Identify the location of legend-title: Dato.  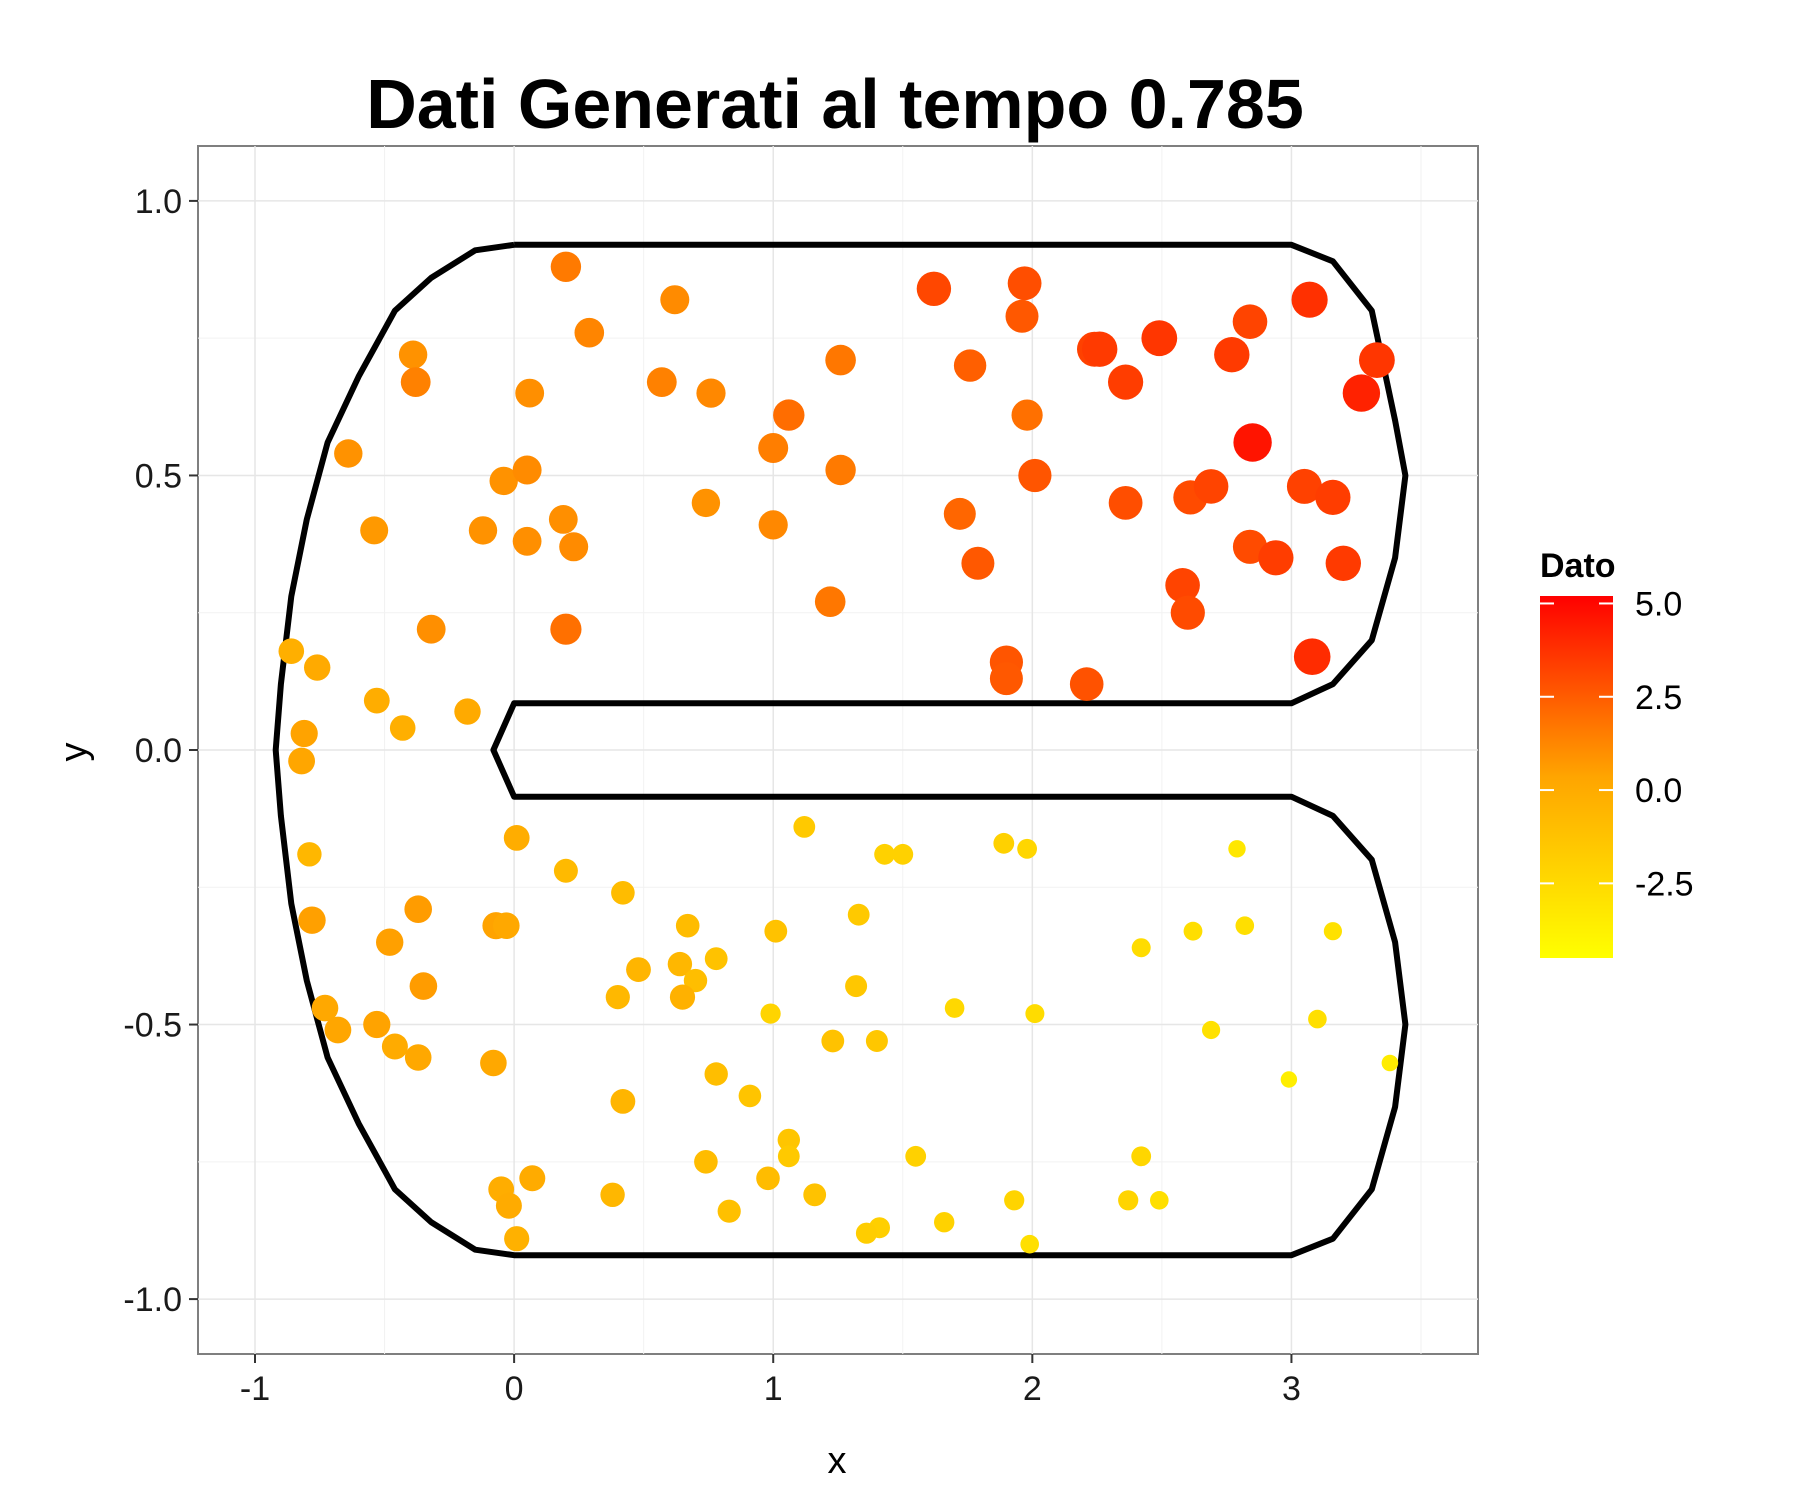
(1578, 566).